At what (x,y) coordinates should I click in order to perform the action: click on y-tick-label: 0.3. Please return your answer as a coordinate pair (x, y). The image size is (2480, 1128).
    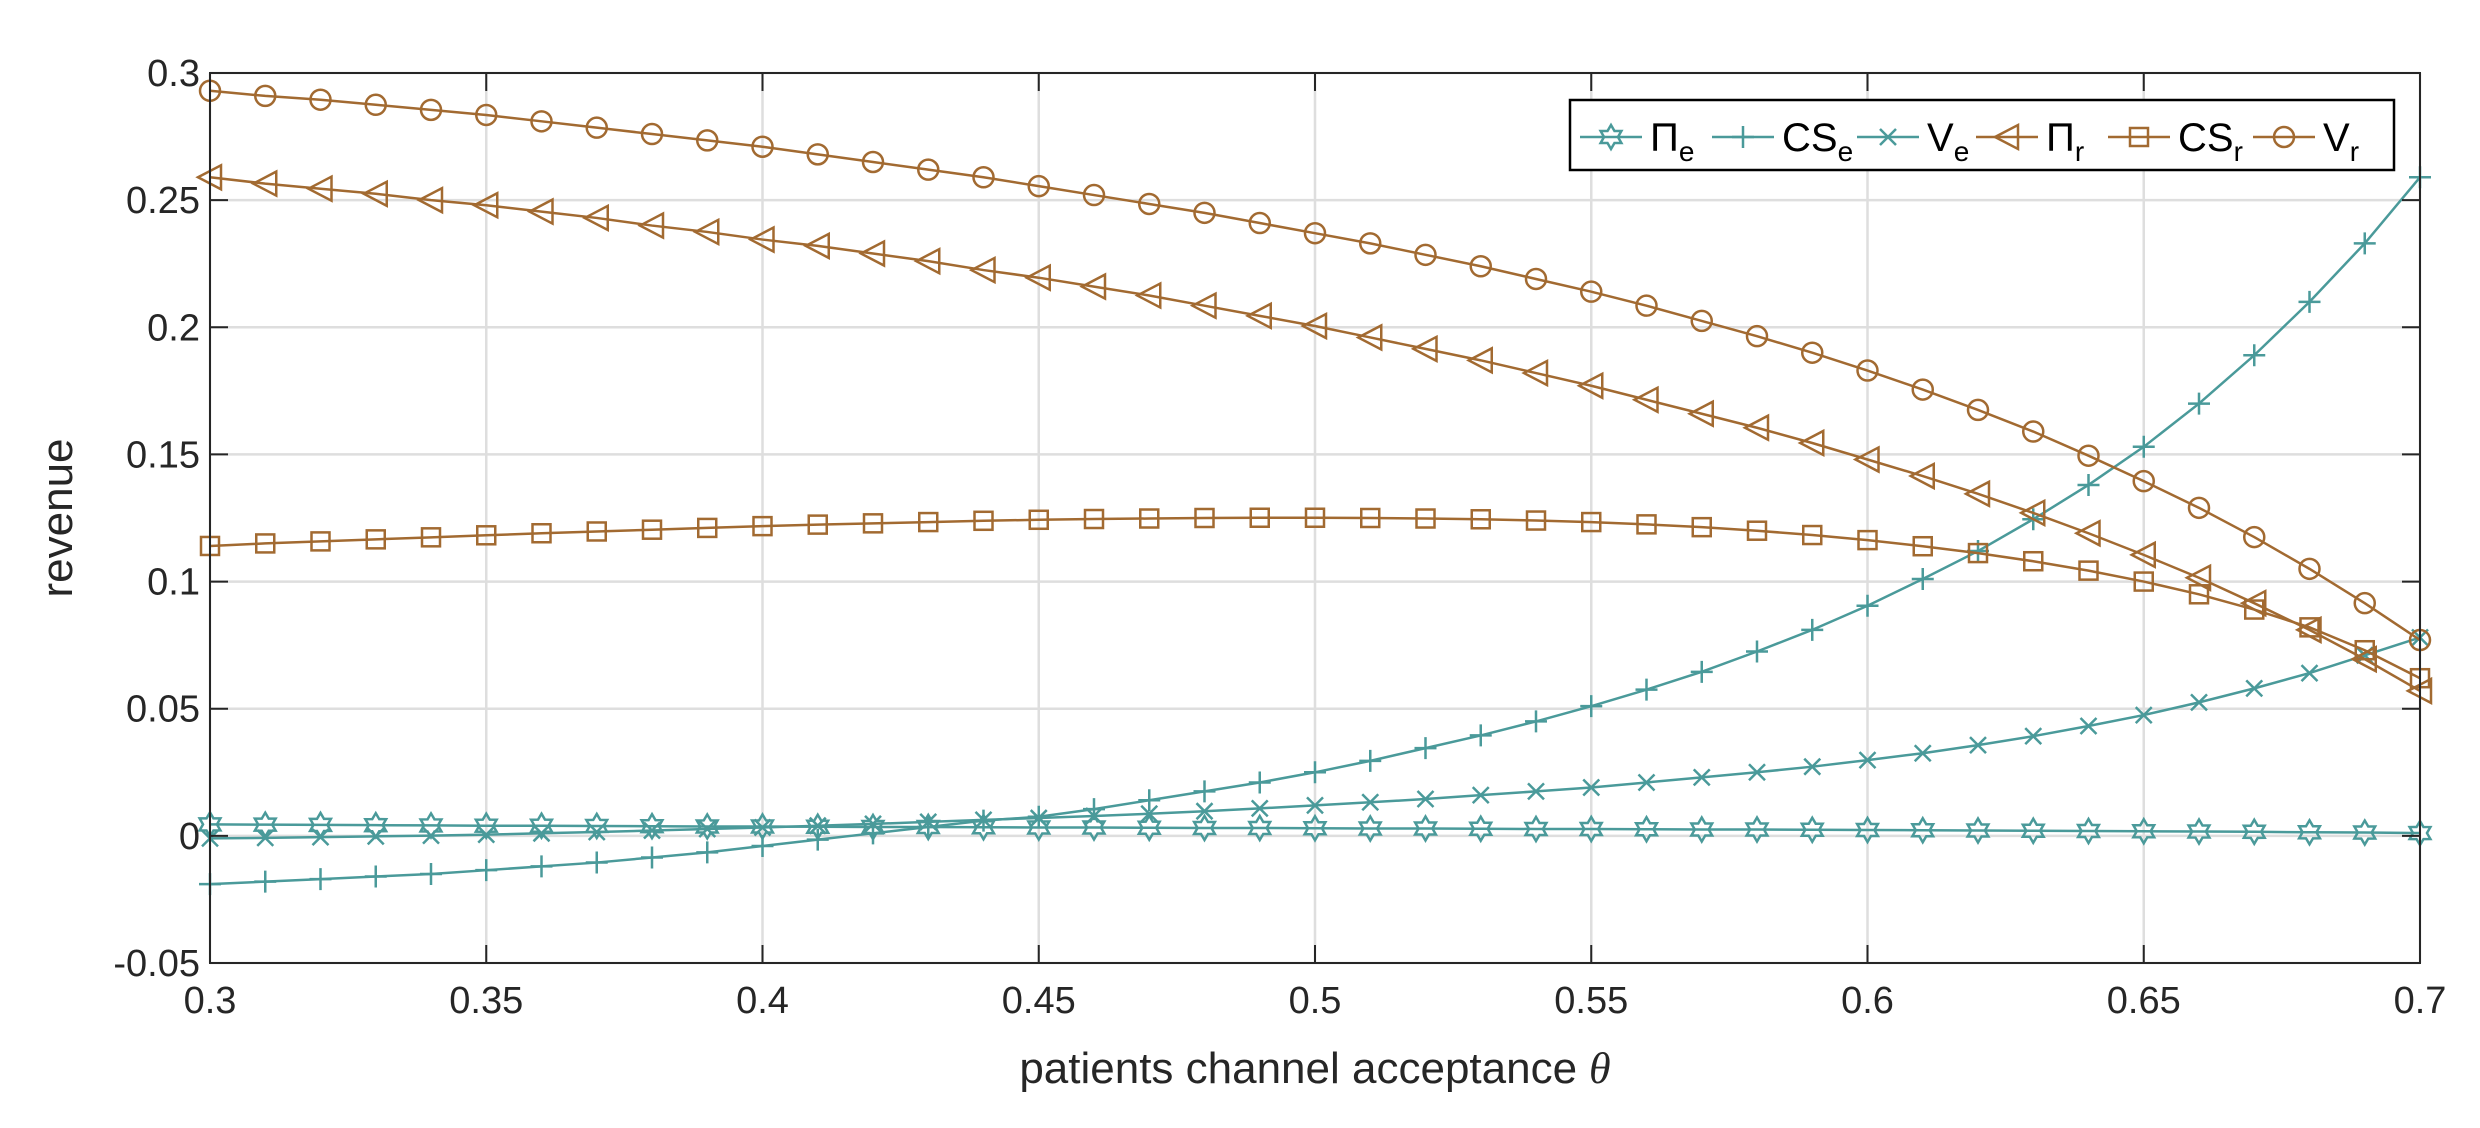
    Looking at the image, I should click on (173, 74).